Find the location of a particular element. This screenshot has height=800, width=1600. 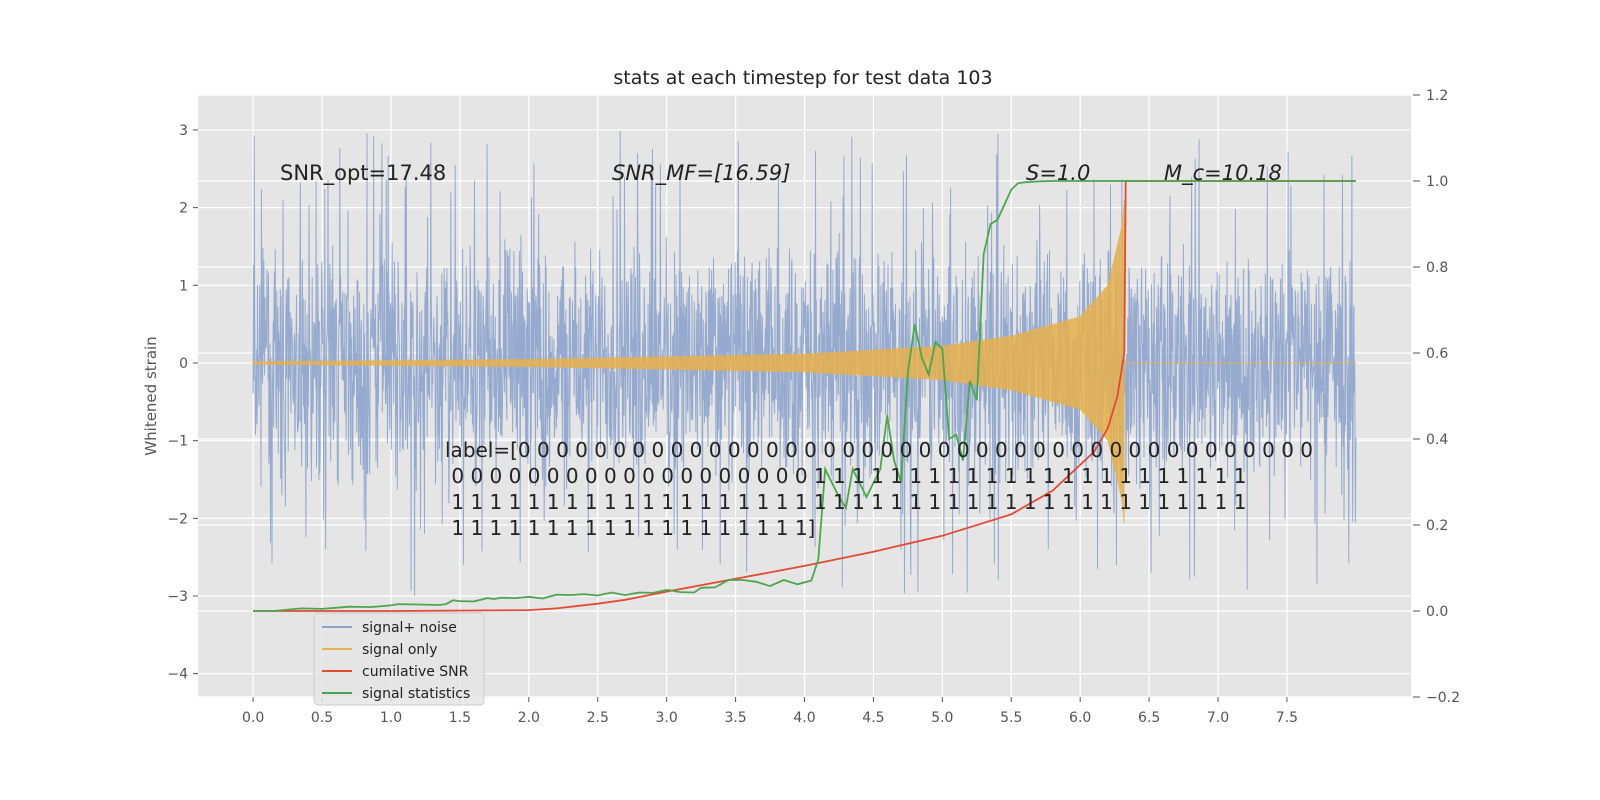

x-tick-label: 0.5 is located at coordinates (322, 718).